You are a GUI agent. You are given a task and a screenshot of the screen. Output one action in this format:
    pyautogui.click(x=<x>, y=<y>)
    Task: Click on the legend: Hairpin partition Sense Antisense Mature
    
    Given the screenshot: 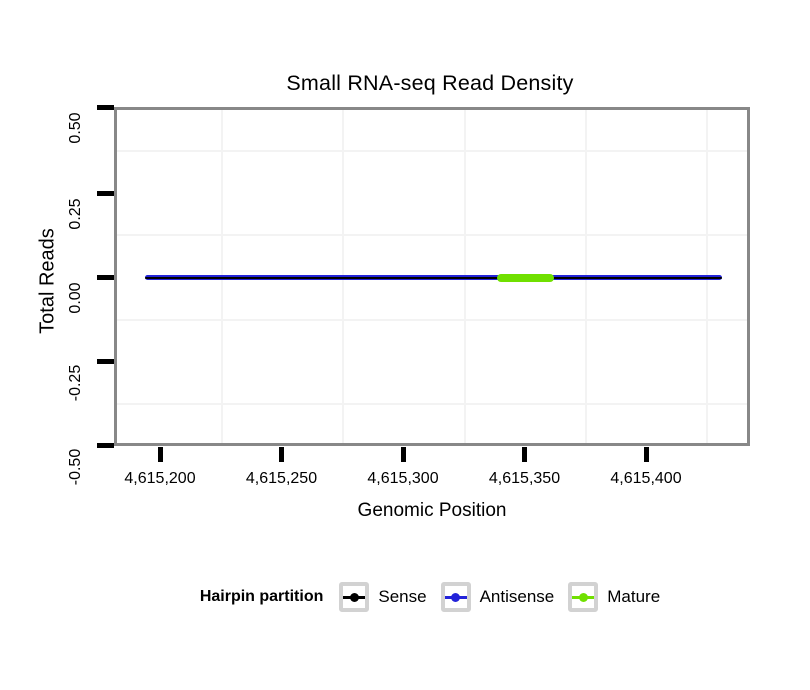 What is the action you would take?
    pyautogui.click(x=417, y=597)
    